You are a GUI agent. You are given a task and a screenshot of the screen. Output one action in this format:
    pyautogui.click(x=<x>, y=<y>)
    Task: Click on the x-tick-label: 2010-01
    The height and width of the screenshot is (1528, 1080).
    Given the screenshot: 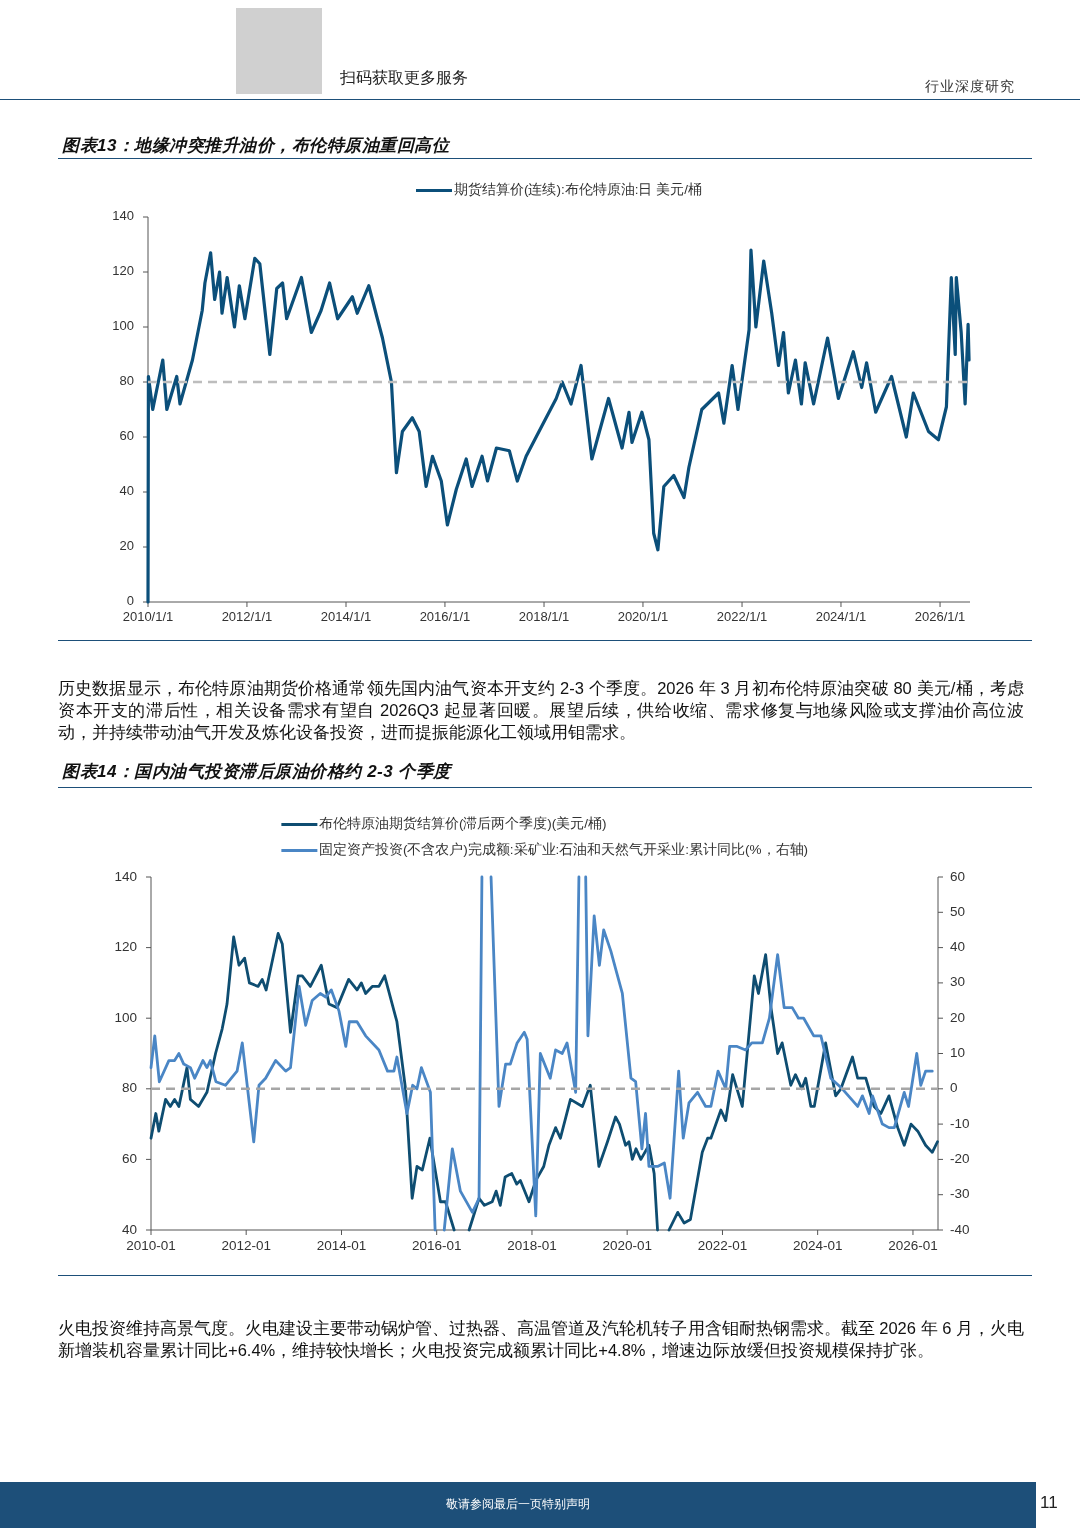 What is the action you would take?
    pyautogui.click(x=151, y=1245)
    